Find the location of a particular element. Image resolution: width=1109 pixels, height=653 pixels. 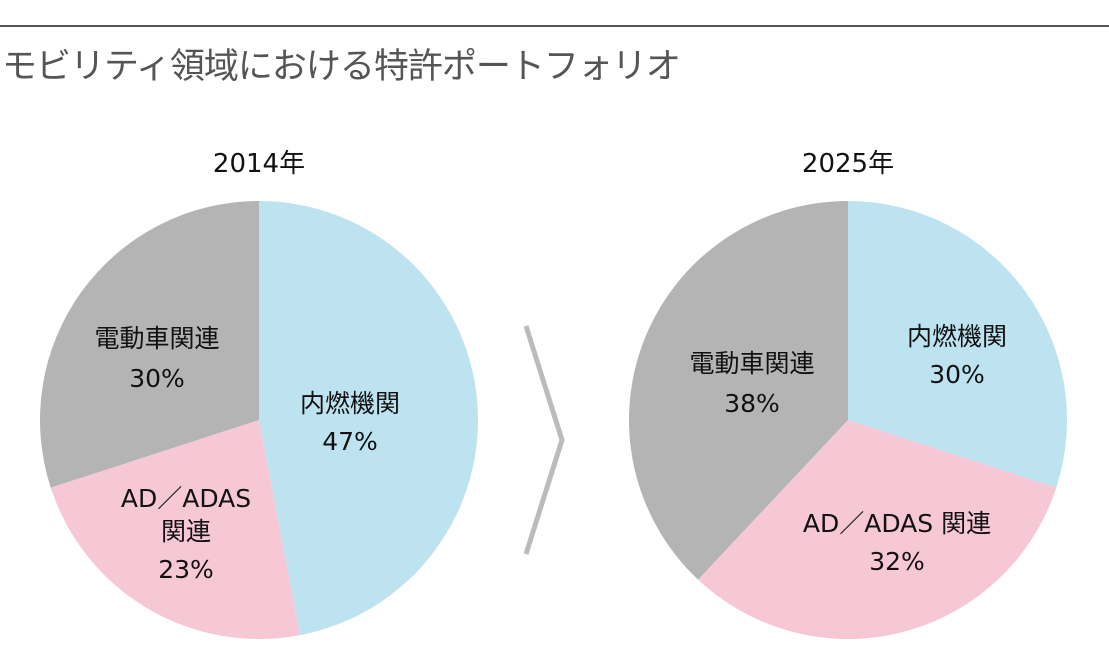

pie-title: 2014年 is located at coordinates (259, 164).